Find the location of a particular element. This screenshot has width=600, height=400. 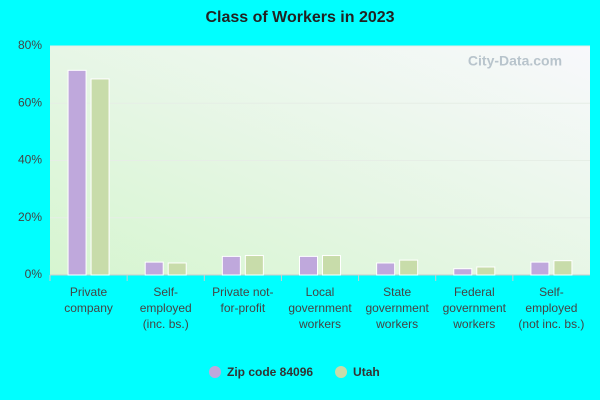

y-tick-label: 0% is located at coordinates (34, 274).